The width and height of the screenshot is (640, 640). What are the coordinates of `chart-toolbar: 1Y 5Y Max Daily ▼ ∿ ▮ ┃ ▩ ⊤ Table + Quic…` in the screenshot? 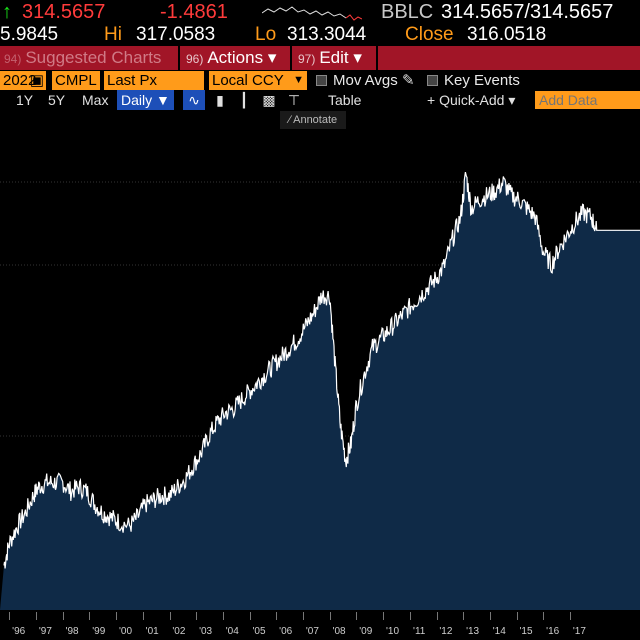 It's located at (320, 100).